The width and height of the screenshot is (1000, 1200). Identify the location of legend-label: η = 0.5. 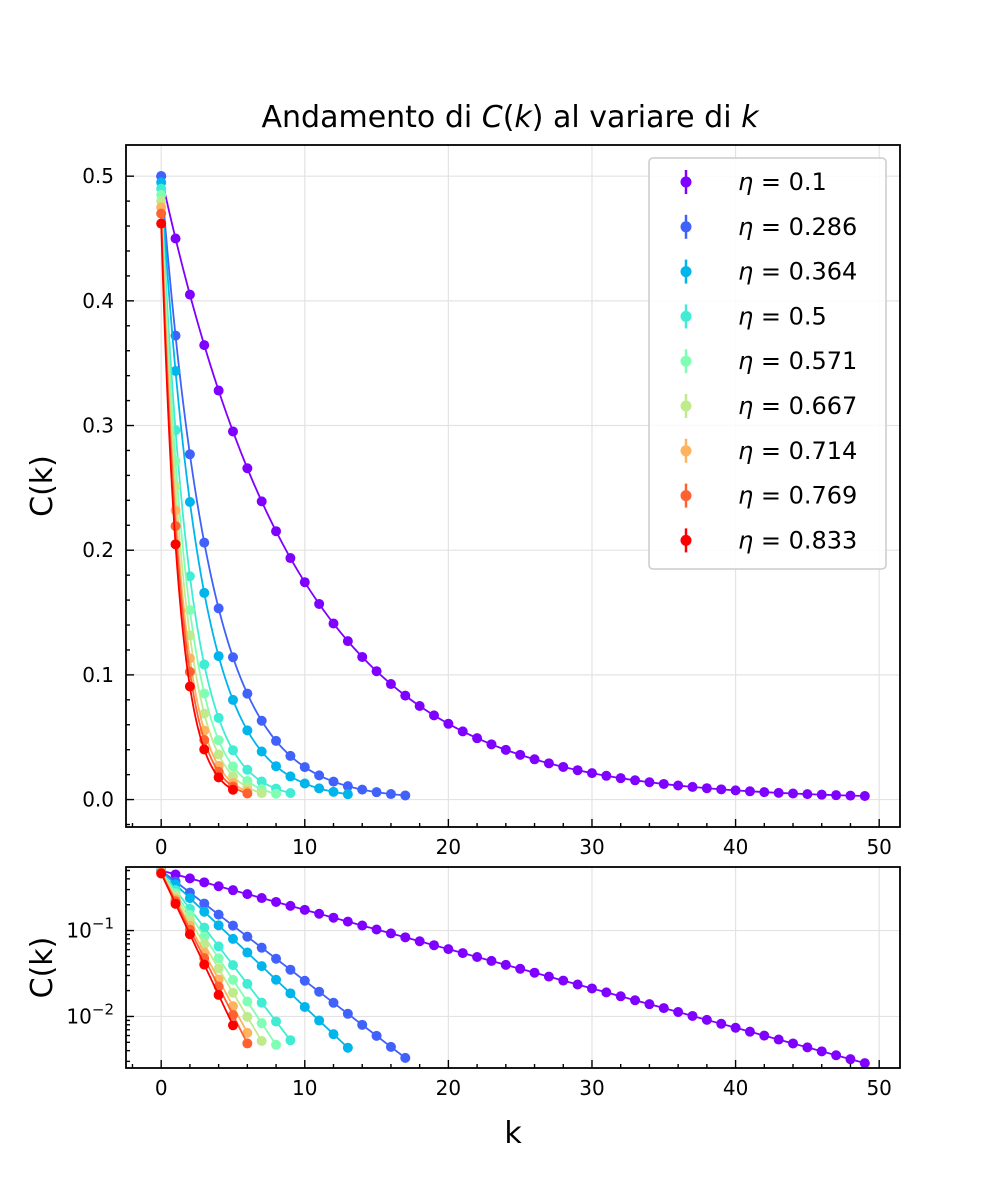
(782, 316).